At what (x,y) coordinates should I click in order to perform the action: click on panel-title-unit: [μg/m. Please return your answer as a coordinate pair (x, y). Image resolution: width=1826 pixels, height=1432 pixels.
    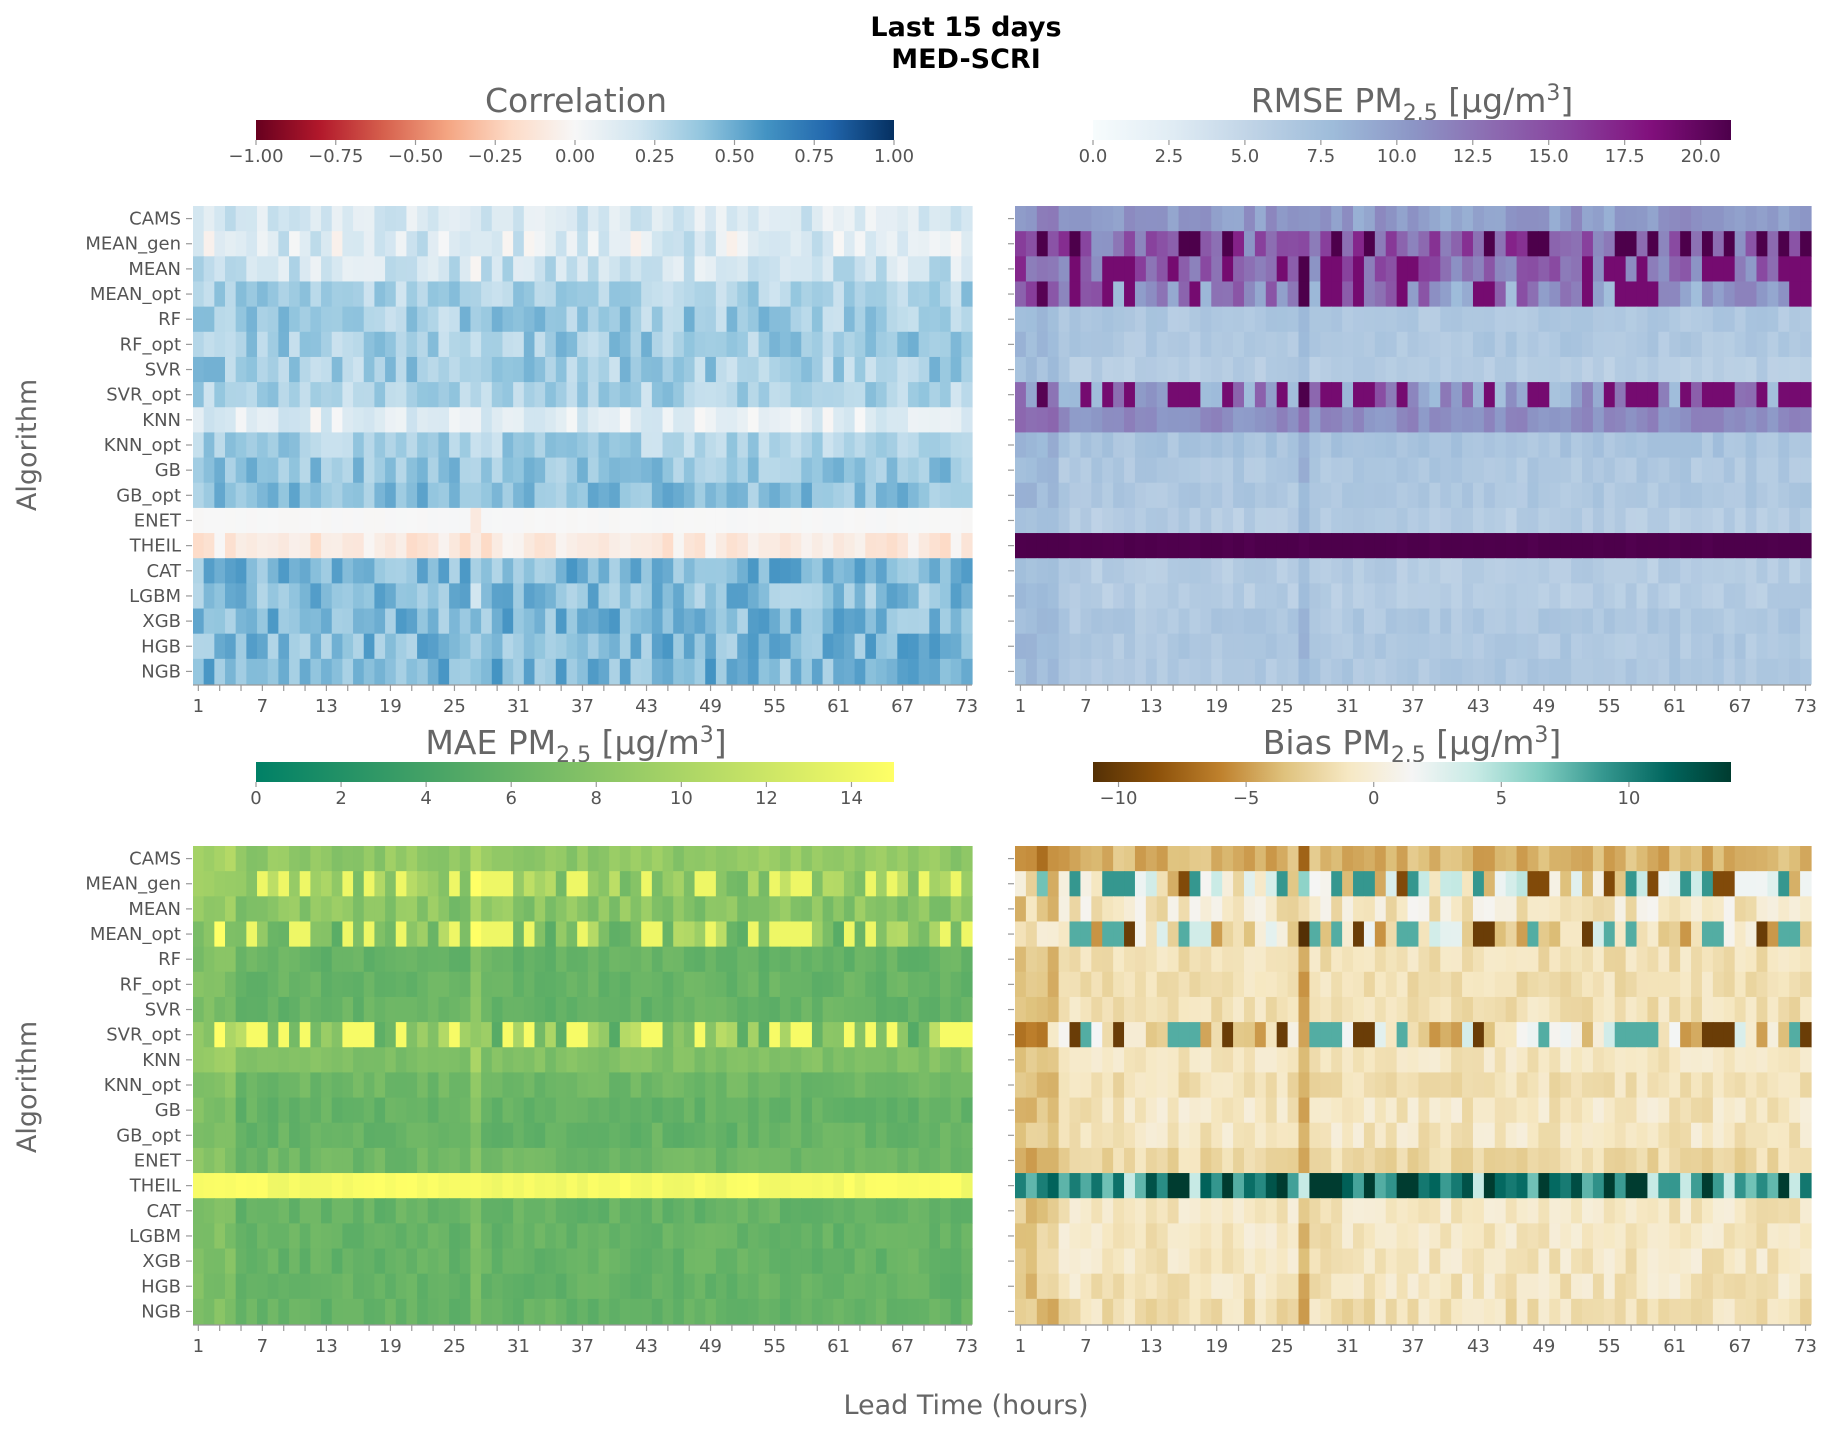
    Looking at the image, I should click on (1492, 100).